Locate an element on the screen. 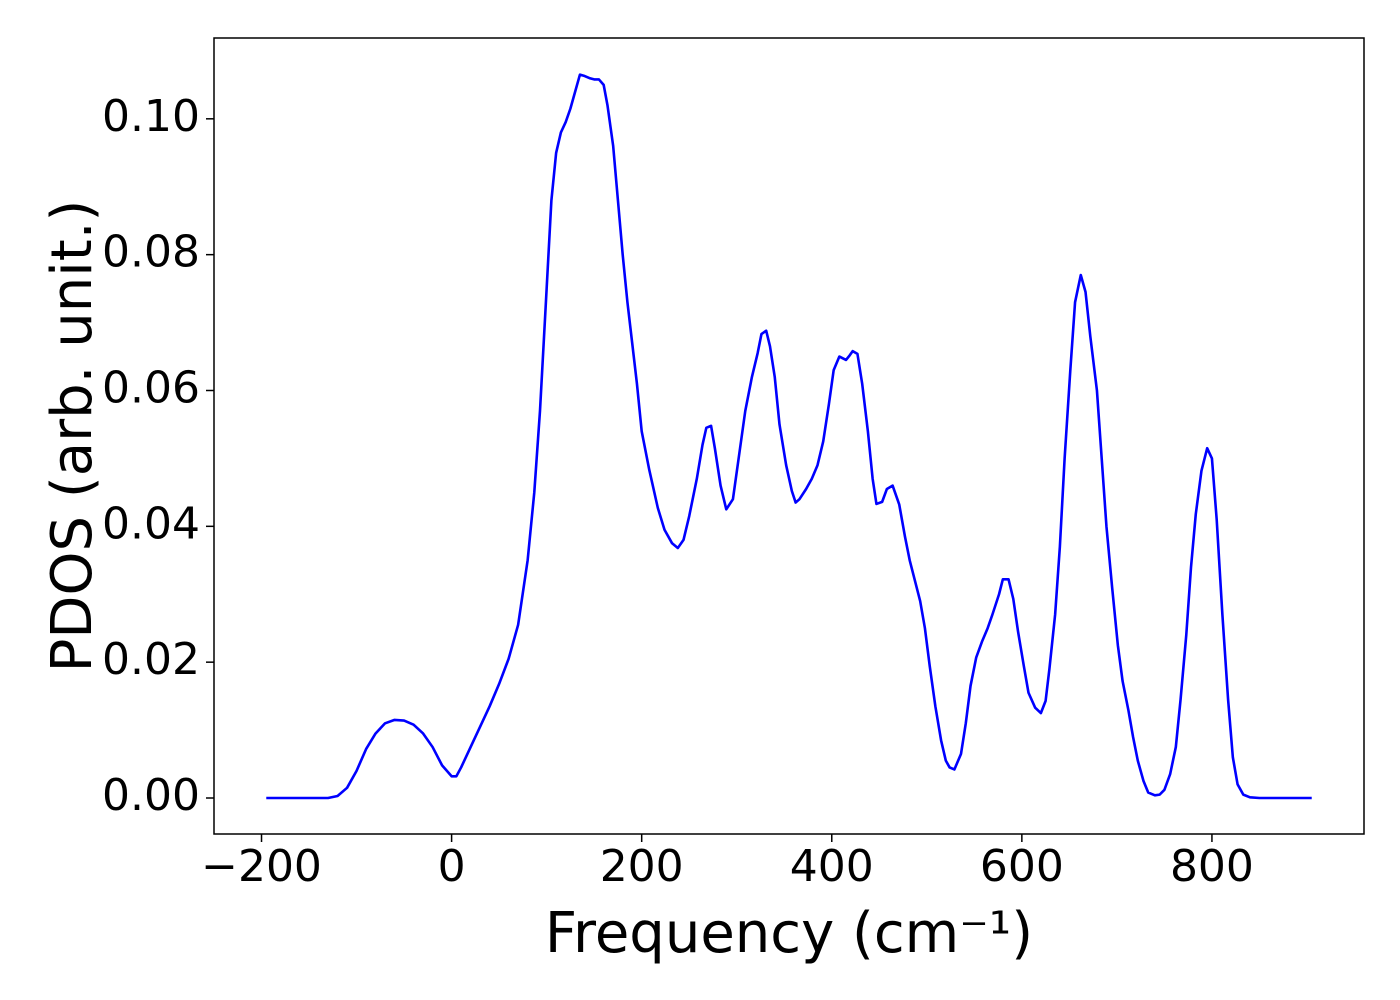 Image resolution: width=1400 pixels, height=1000 pixels. x-tick-label: 200 is located at coordinates (642, 866).